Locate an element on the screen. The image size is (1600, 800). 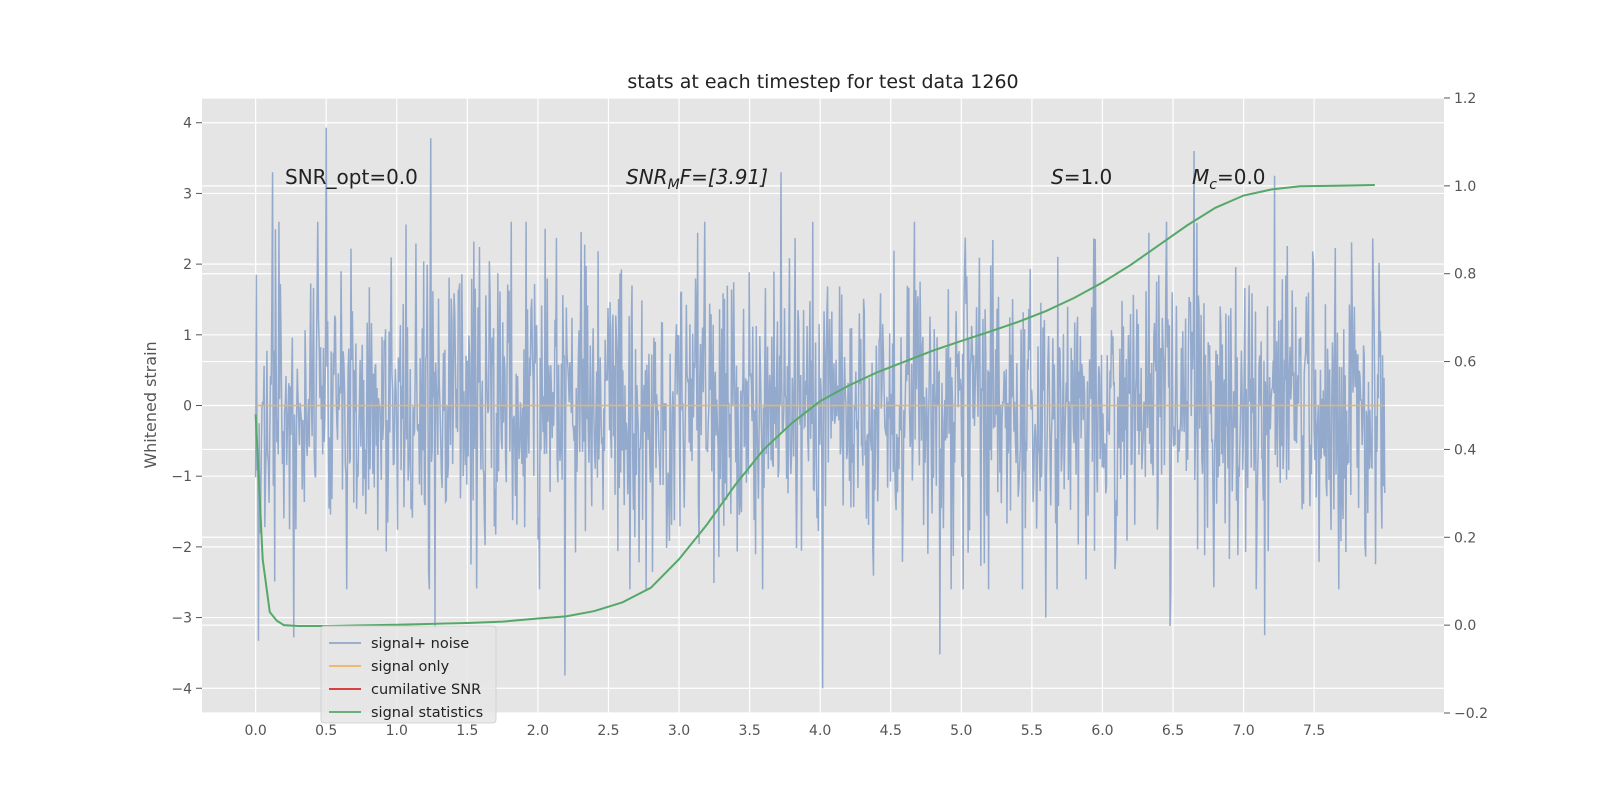
x-tick-label: 7.0 is located at coordinates (1243, 731).